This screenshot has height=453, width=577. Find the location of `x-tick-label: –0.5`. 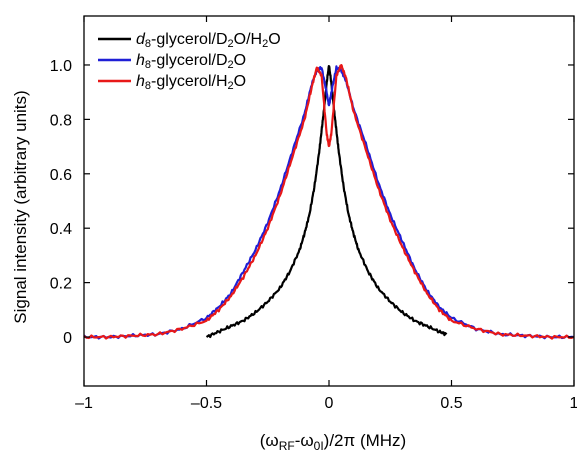

x-tick-label: –0.5 is located at coordinates (206, 403).